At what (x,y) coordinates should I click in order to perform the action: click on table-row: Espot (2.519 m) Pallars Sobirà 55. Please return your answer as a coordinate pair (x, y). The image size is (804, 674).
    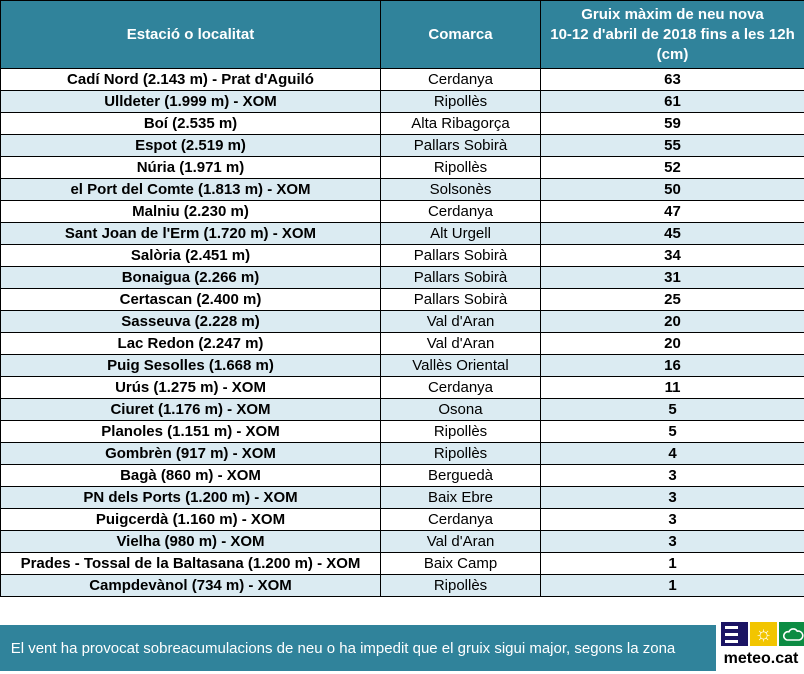
    Looking at the image, I should click on (402, 145).